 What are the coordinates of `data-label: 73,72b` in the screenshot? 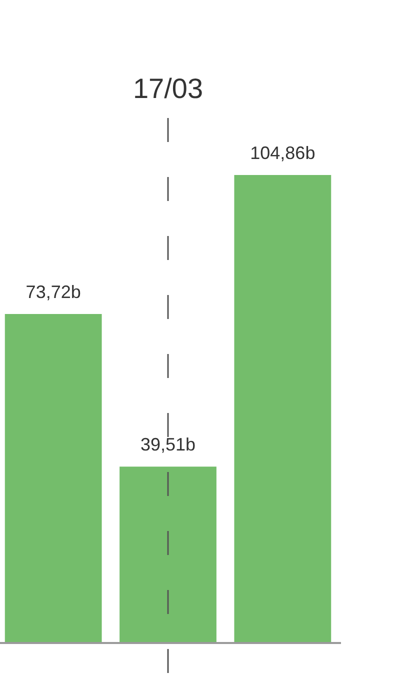 It's located at (53, 292).